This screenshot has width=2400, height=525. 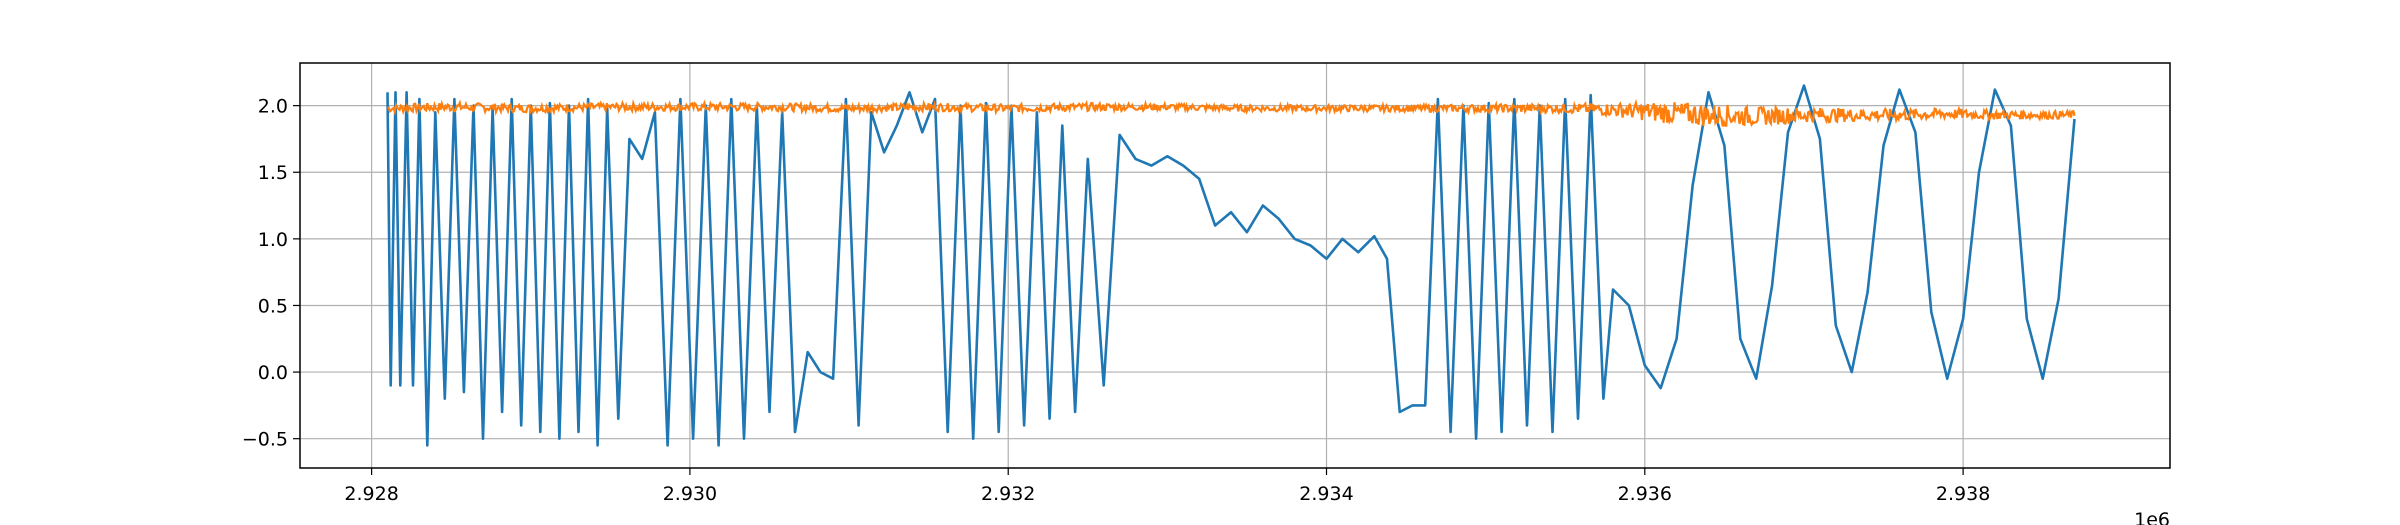 I want to click on y-tick-label: 0.0, so click(x=273, y=373).